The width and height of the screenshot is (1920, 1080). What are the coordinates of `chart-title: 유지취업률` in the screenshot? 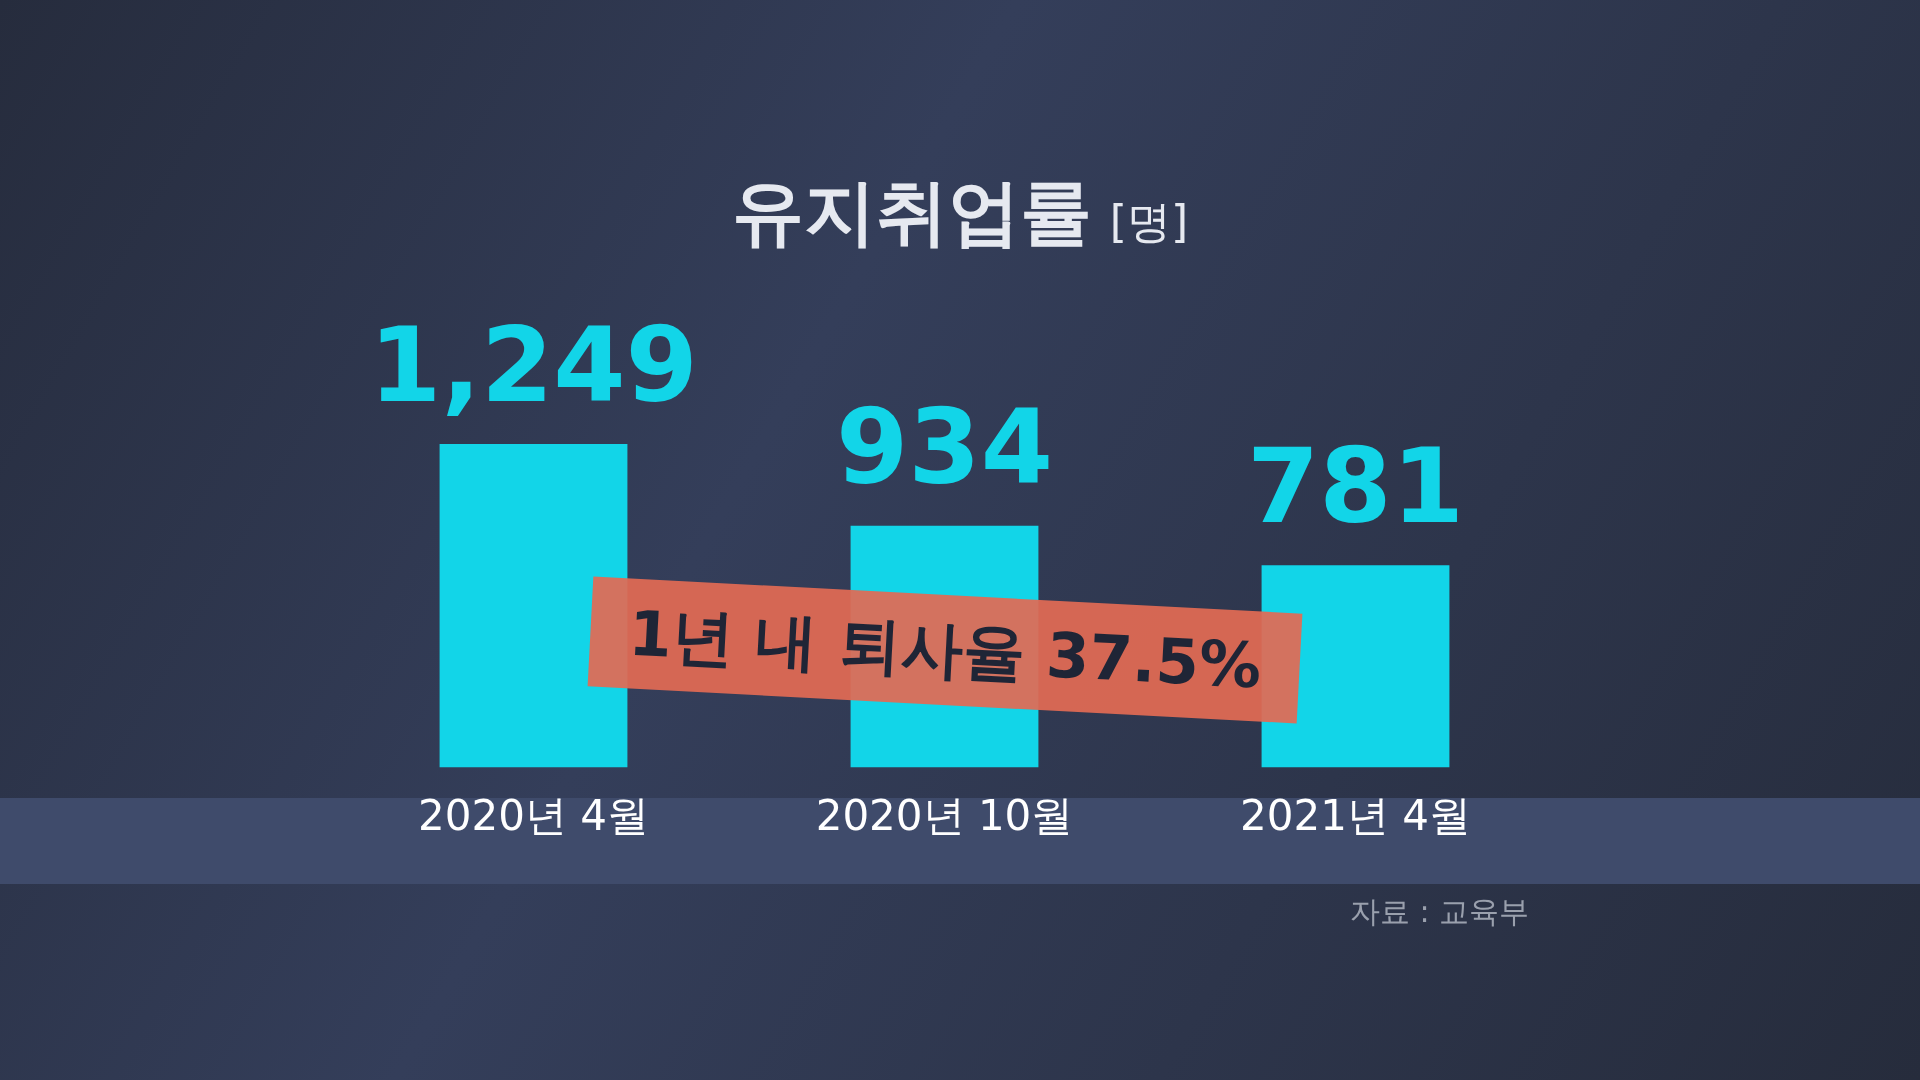 It's located at (911, 212).